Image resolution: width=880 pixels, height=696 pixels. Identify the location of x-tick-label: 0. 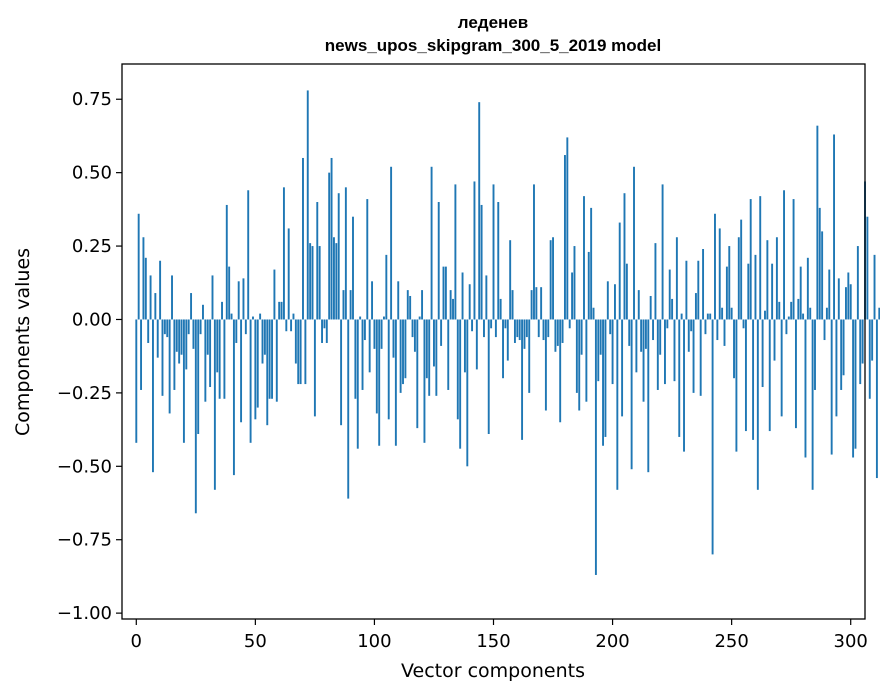
(136, 641).